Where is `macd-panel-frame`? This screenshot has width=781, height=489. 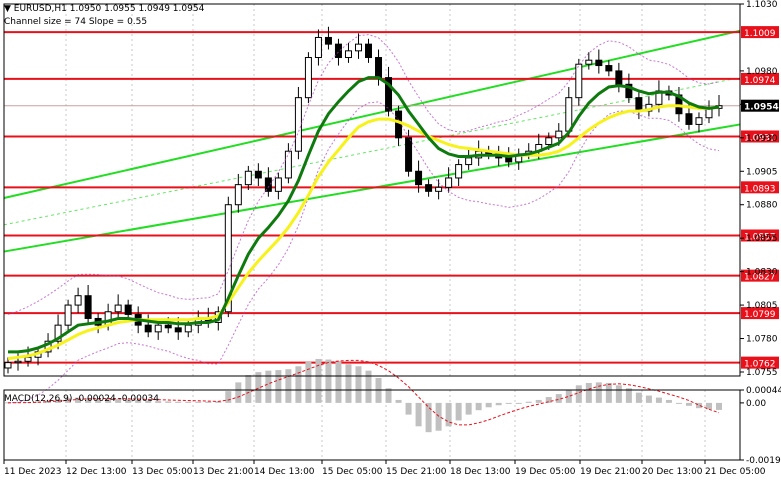 macd-panel-frame is located at coordinates (372, 425).